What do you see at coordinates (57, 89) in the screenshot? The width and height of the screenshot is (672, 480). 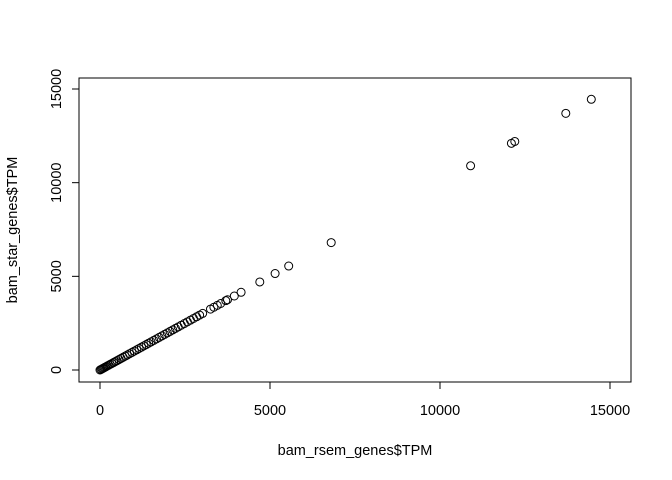 I see `y-tick-label: 15000` at bounding box center [57, 89].